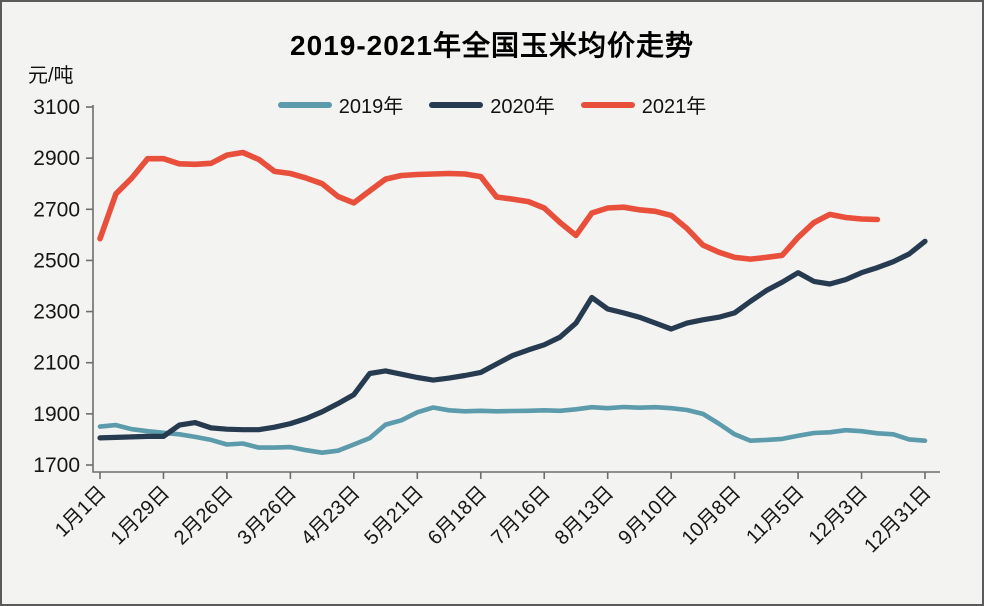 Image resolution: width=984 pixels, height=606 pixels. Describe the element at coordinates (330, 515) in the screenshot. I see `x-tick-label: 4月23日` at that location.